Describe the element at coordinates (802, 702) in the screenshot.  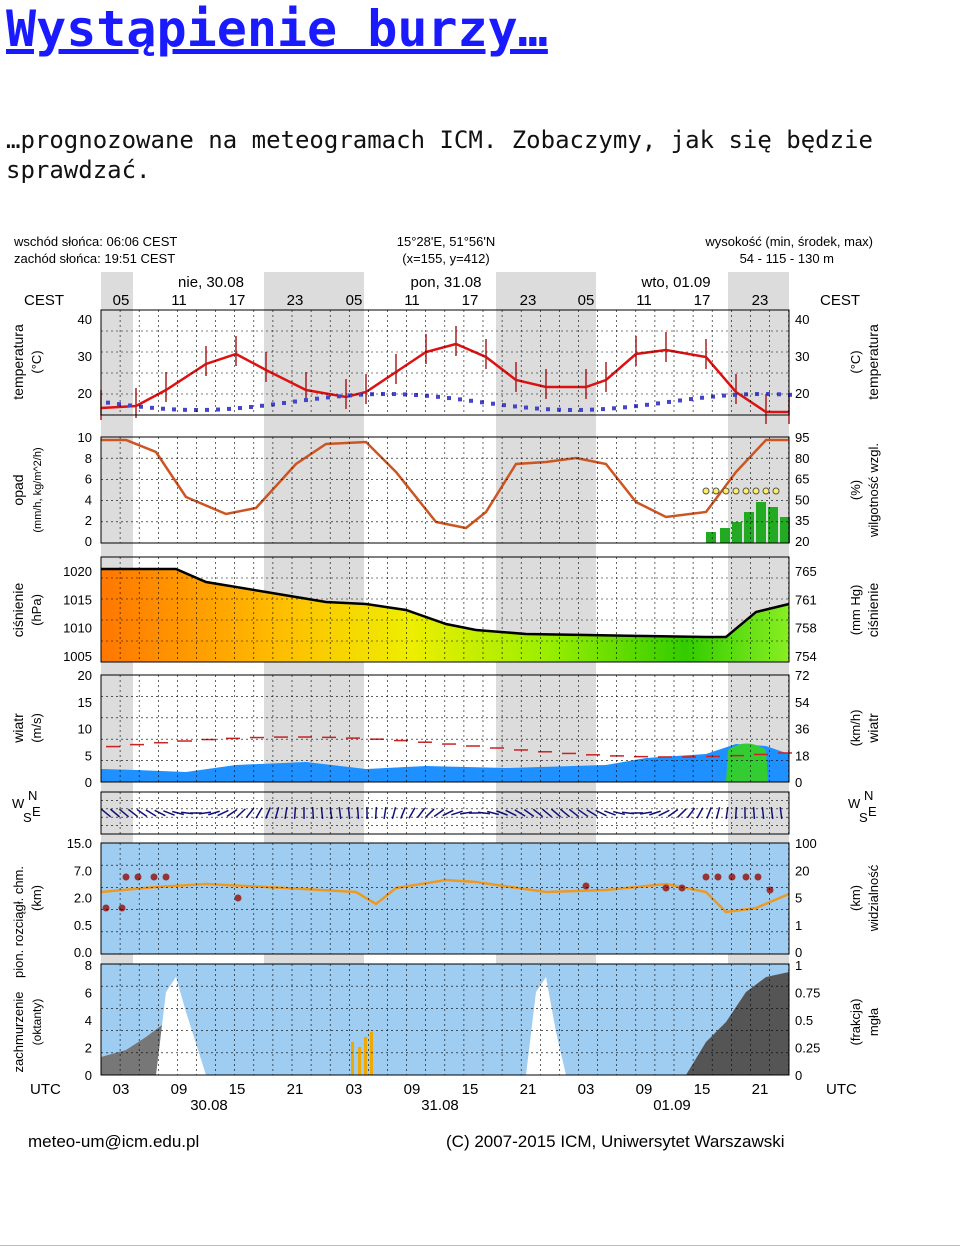
I see `axis-tick: 54` at that location.